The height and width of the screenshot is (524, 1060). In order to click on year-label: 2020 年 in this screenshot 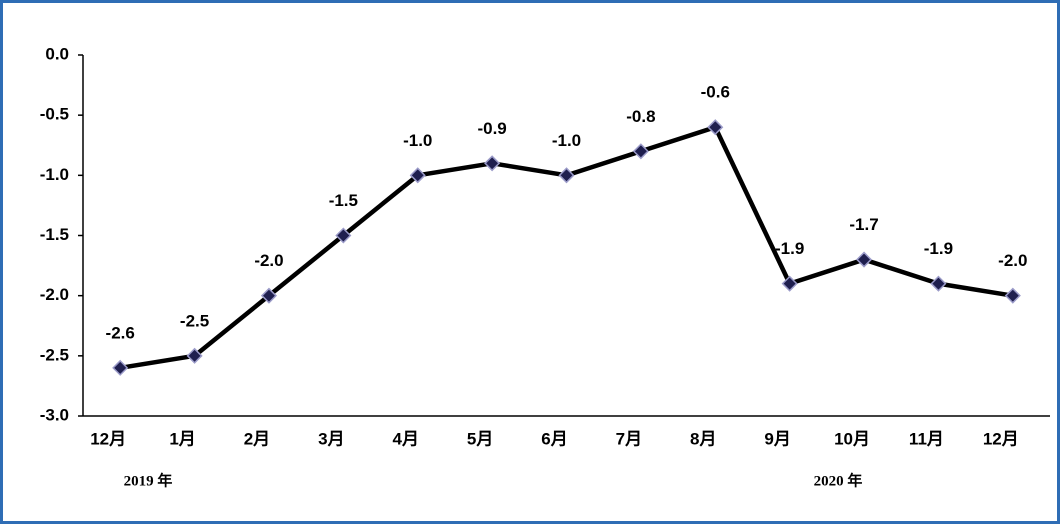, I will do `click(838, 480)`.